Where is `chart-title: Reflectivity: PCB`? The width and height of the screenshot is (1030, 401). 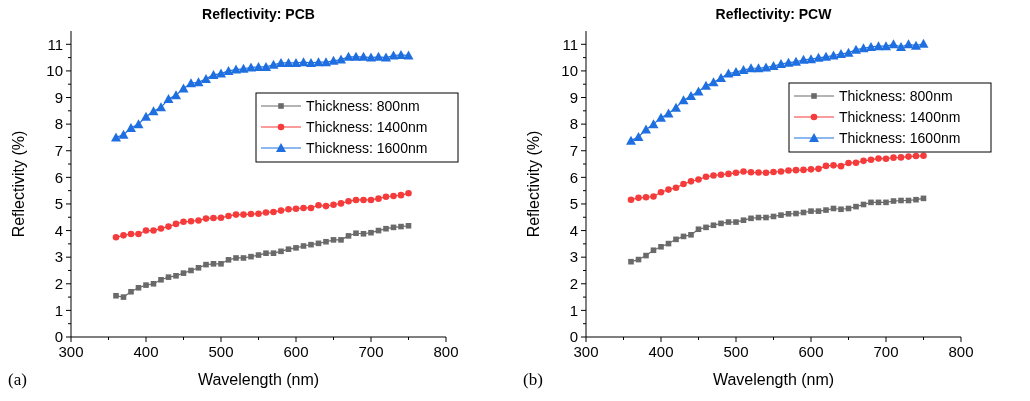 chart-title: Reflectivity: PCB is located at coordinates (258, 14).